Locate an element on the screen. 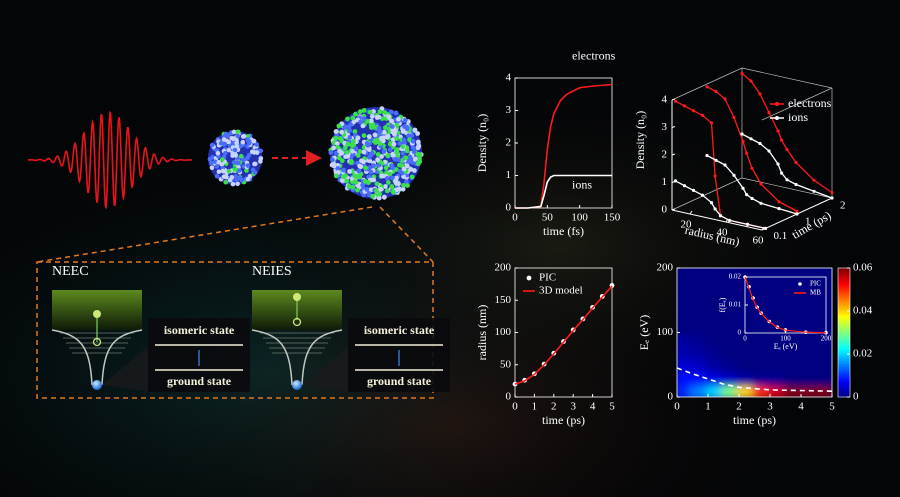  callout is located at coordinates (126, 368).